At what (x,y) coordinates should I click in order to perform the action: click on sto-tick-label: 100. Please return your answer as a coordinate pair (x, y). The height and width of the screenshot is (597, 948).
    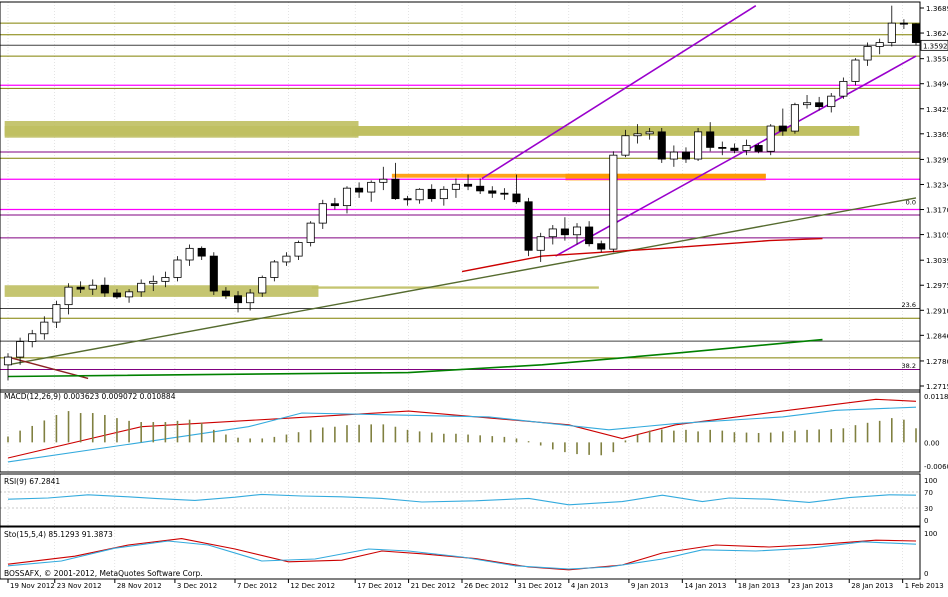
    Looking at the image, I should click on (930, 534).